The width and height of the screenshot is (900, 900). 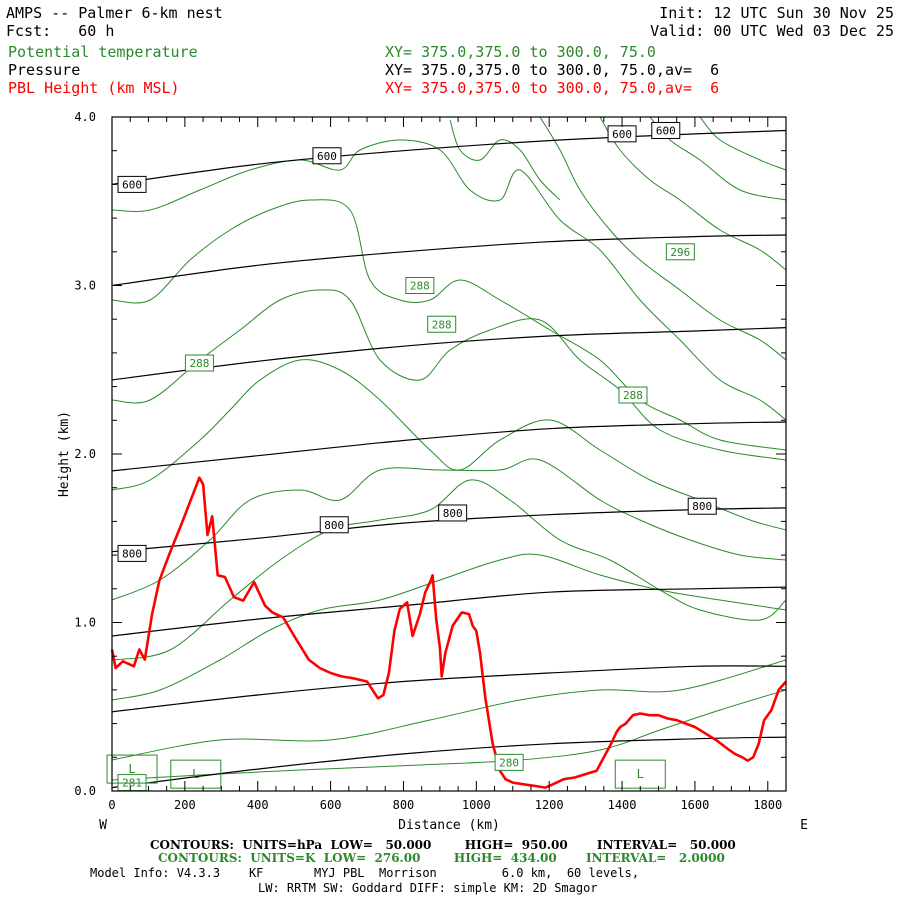 What do you see at coordinates (85, 117) in the screenshot?
I see `y-tick-label: 4.0` at bounding box center [85, 117].